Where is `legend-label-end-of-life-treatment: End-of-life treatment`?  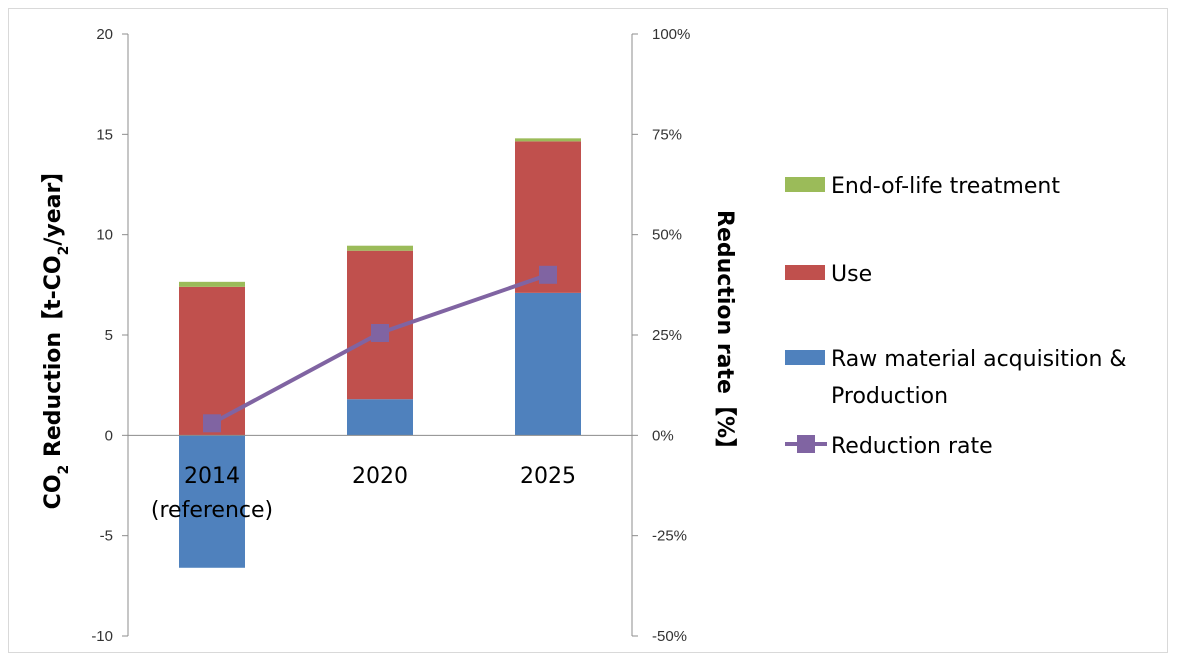 legend-label-end-of-life-treatment: End-of-life treatment is located at coordinates (945, 186).